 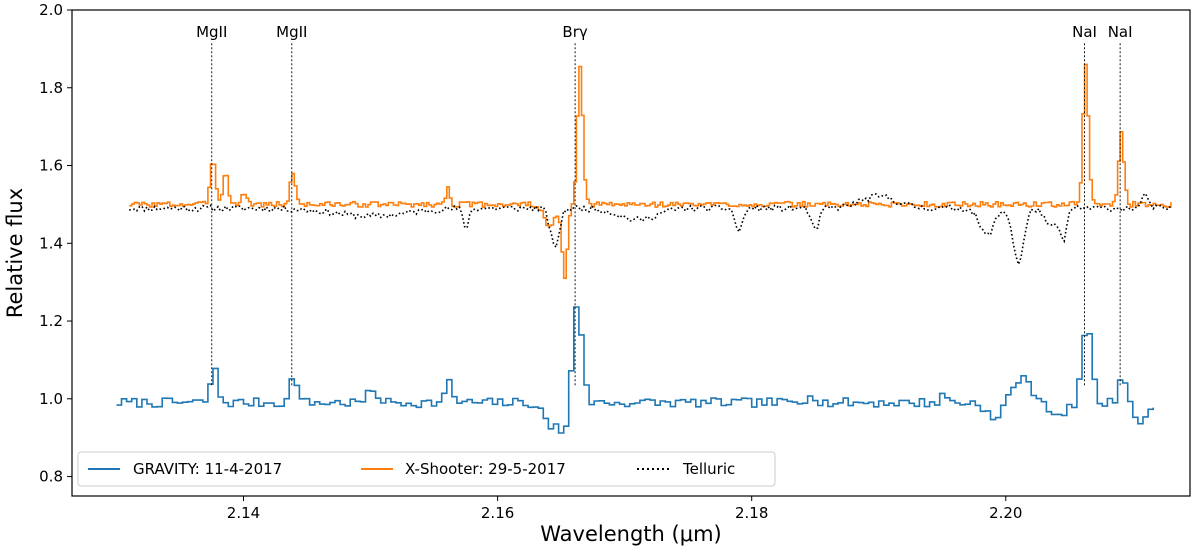 What do you see at coordinates (574, 32) in the screenshot?
I see `spectral-line-label: Brγ` at bounding box center [574, 32].